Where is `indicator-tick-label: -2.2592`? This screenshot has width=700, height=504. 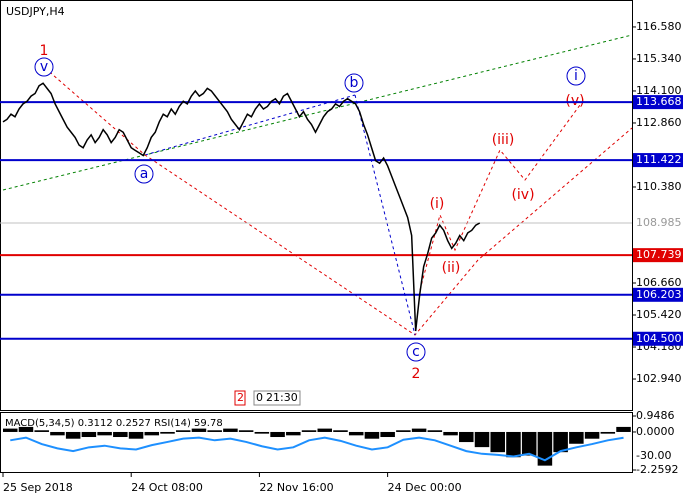 indicator-tick-label: -2.2592 is located at coordinates (657, 469).